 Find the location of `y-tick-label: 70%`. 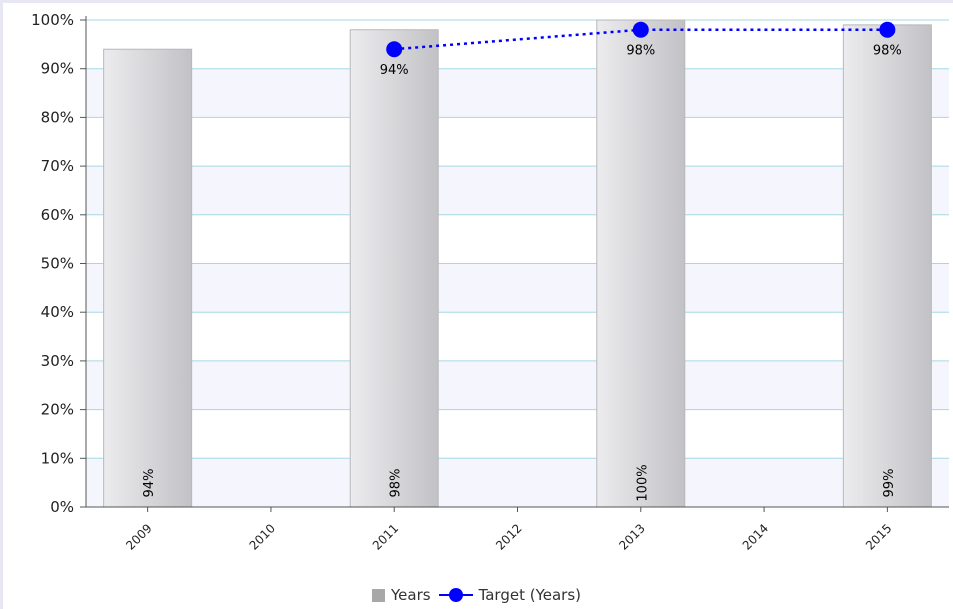

y-tick-label: 70% is located at coordinates (57, 166).